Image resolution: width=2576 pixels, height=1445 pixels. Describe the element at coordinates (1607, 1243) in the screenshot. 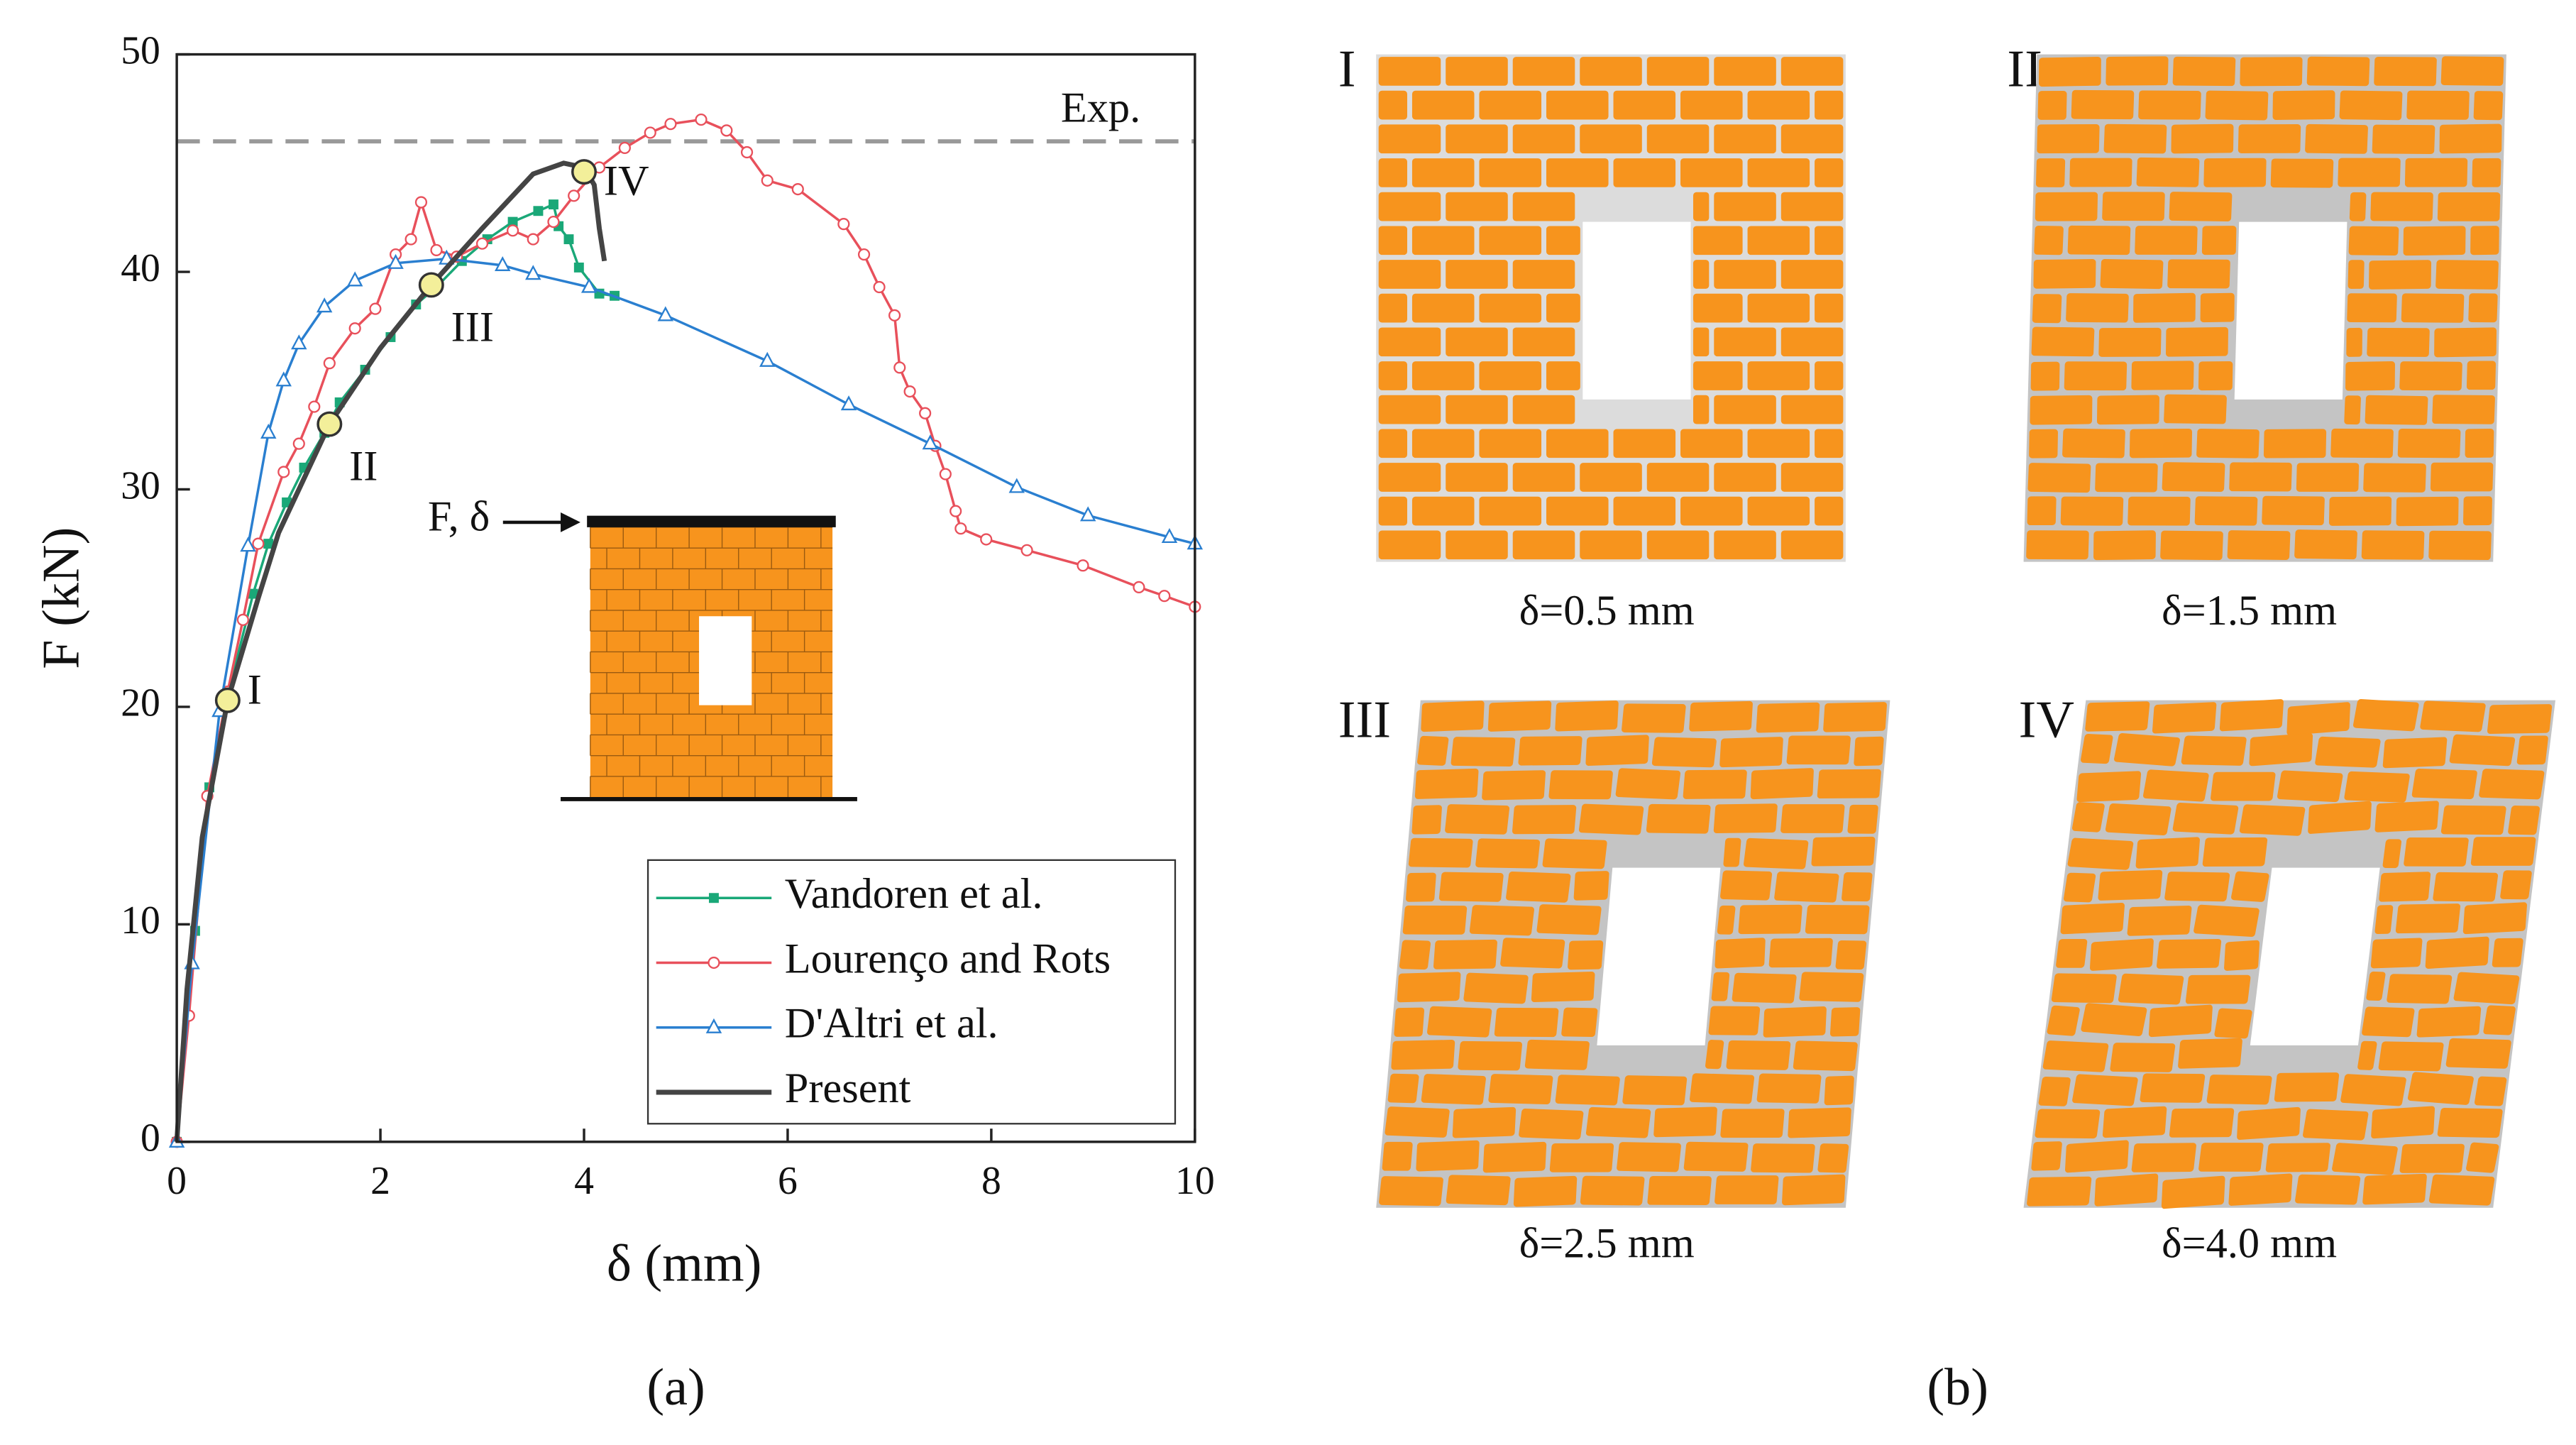

I see `snapshot-caption: δ=2.5 mm` at that location.